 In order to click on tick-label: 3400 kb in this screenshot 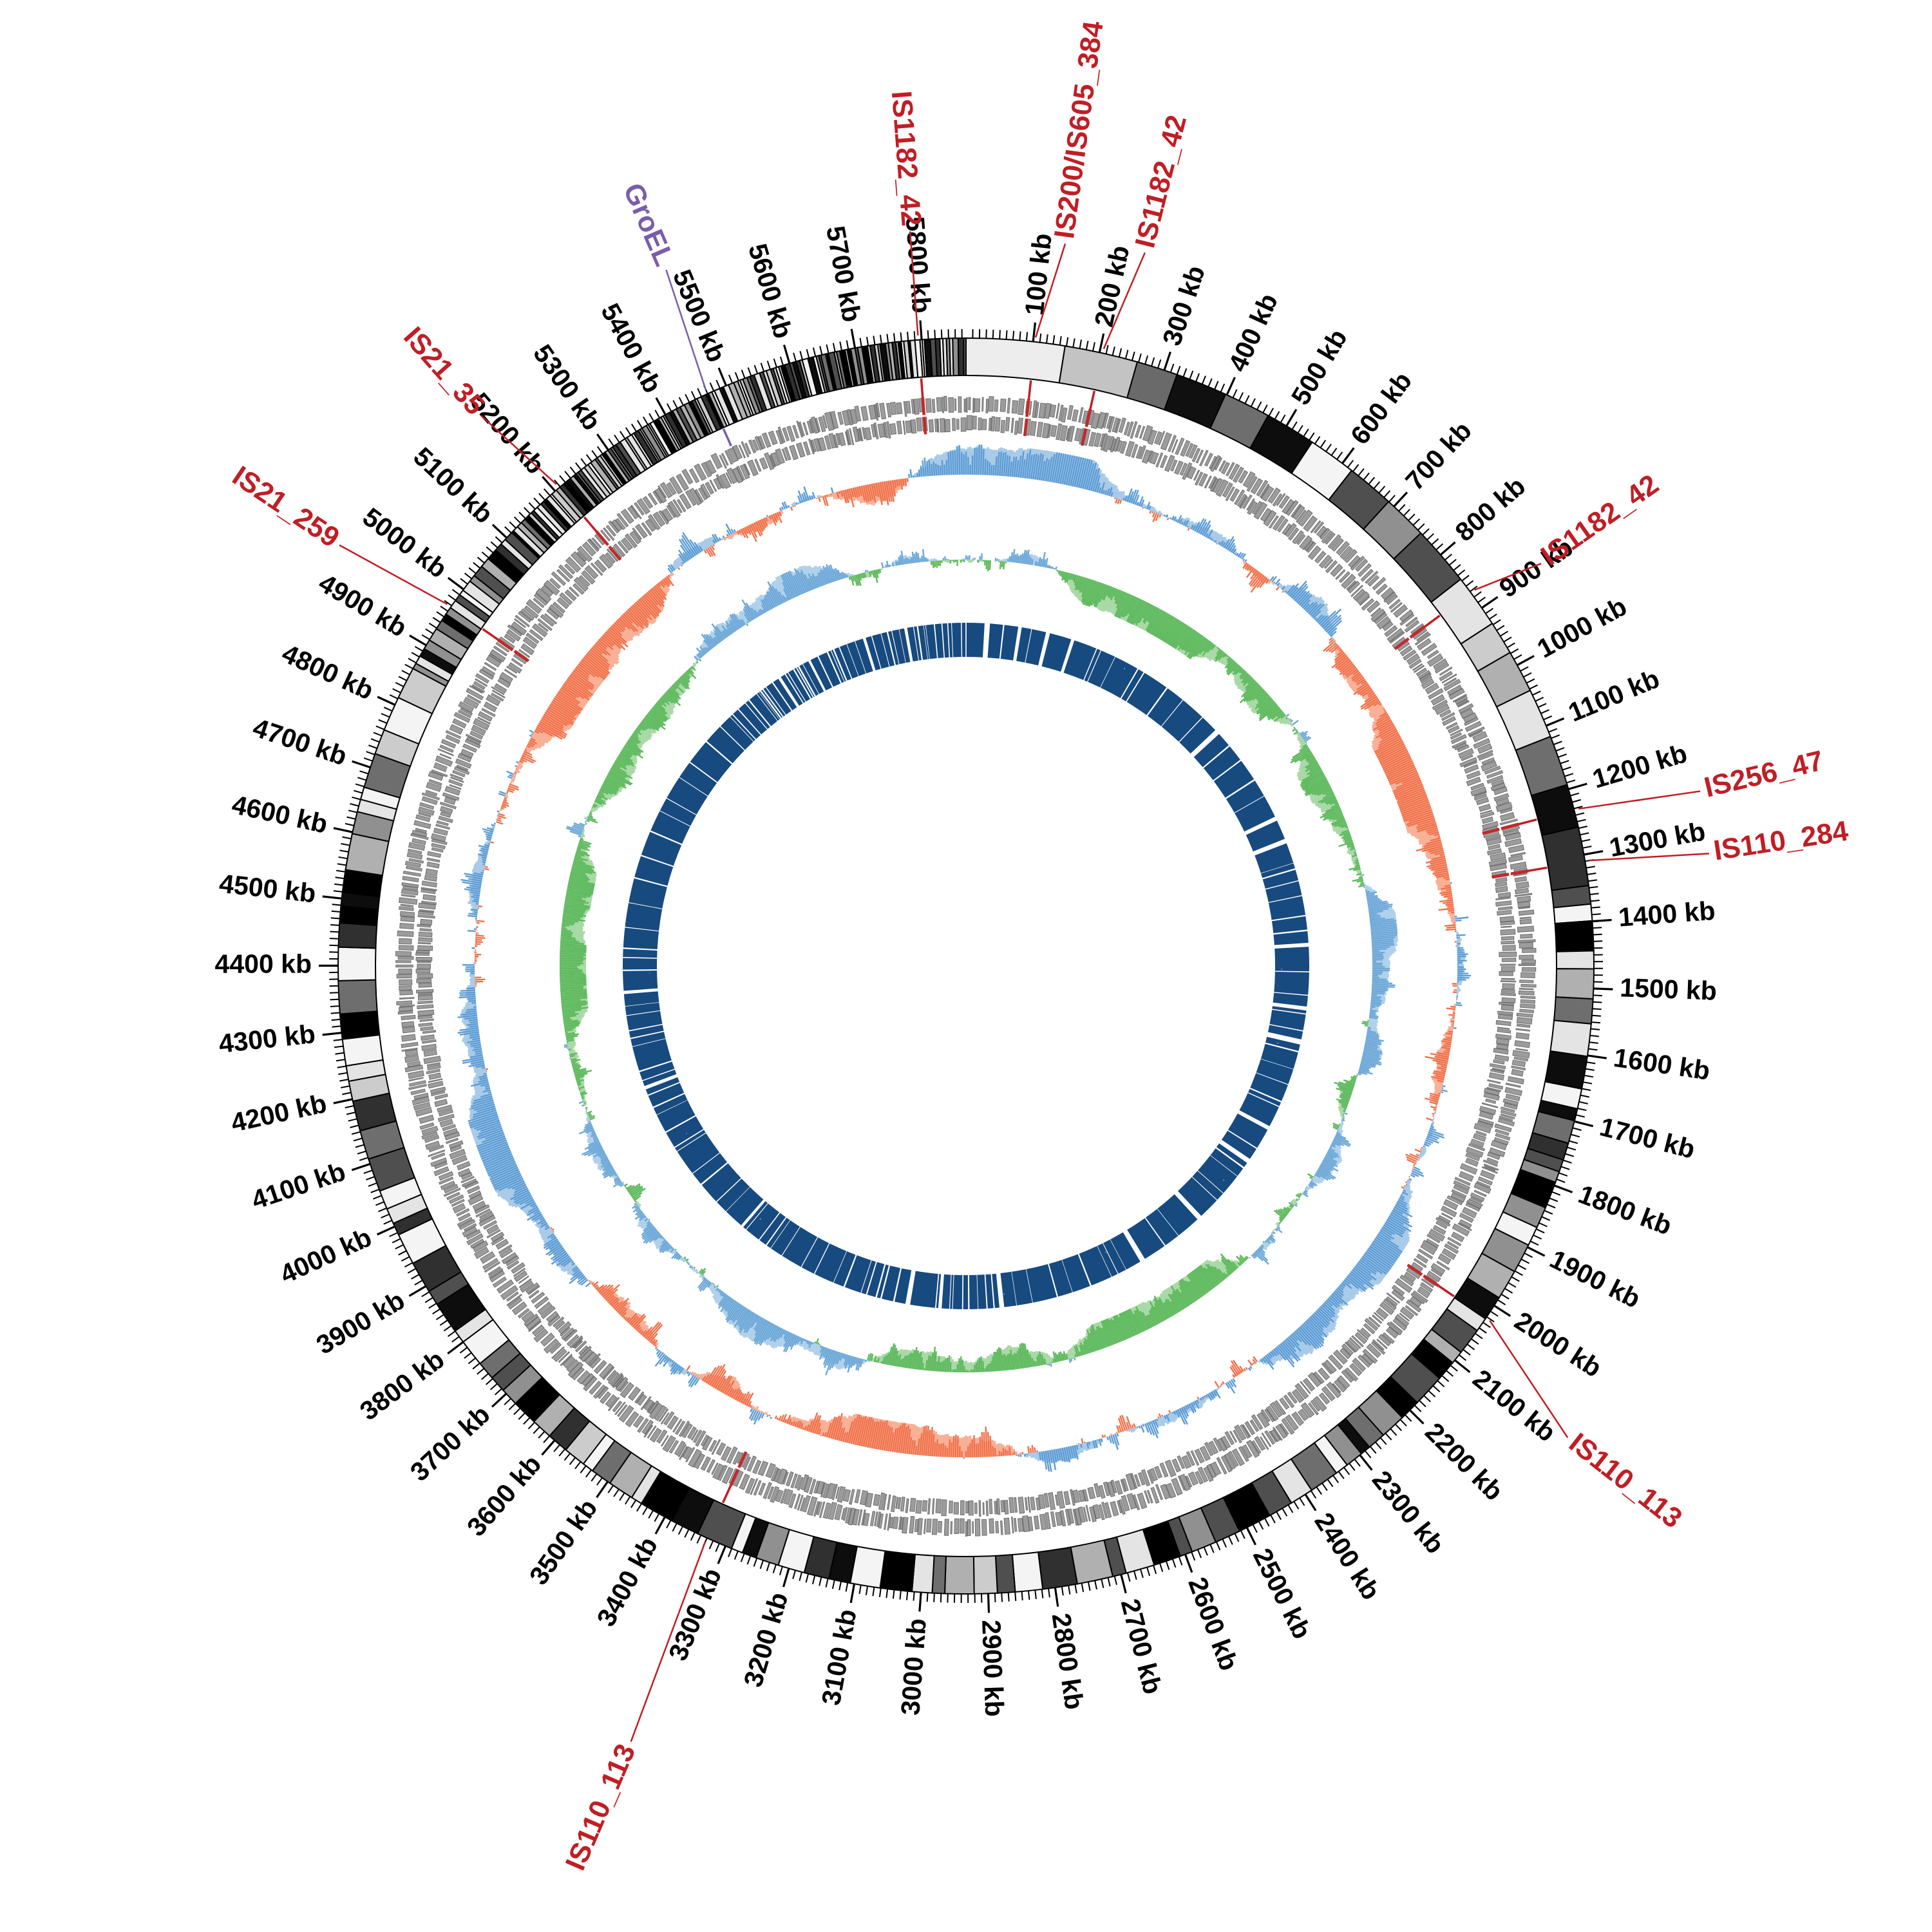, I will do `click(627, 1581)`.